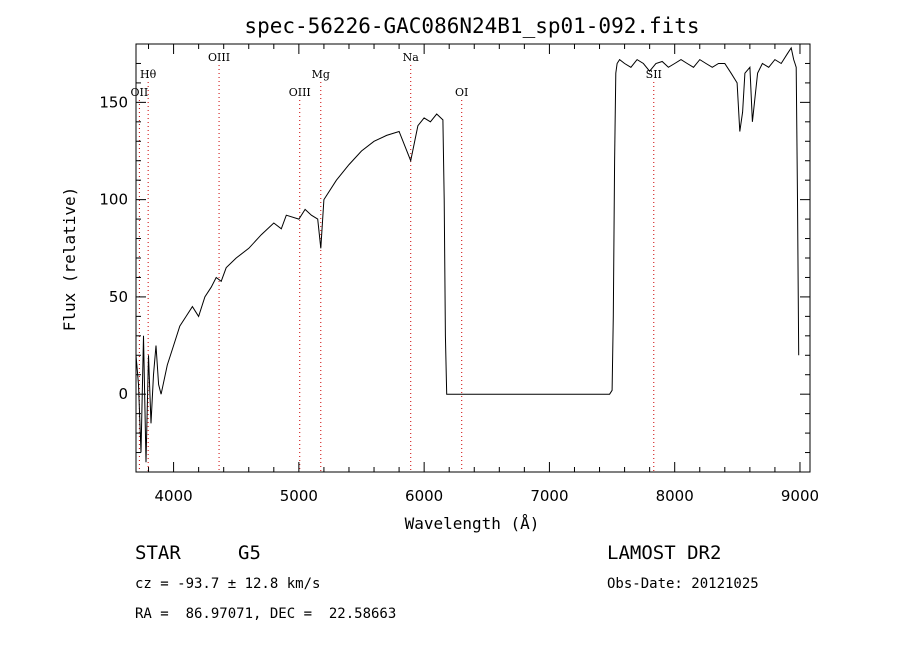 This screenshot has width=900, height=650. Describe the element at coordinates (800, 496) in the screenshot. I see `x-tick-label: 9000` at that location.